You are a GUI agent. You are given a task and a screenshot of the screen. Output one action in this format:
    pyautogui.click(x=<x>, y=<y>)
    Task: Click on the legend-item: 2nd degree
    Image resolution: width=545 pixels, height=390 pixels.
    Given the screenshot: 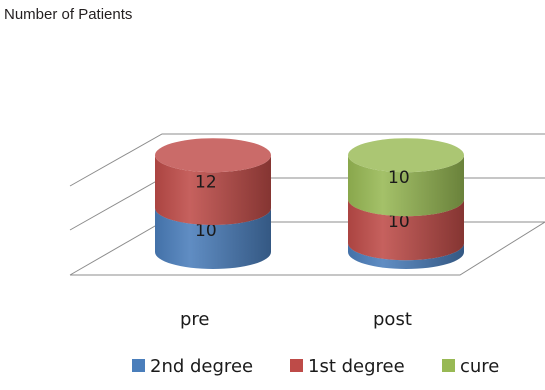 What is the action you would take?
    pyautogui.click(x=192, y=366)
    